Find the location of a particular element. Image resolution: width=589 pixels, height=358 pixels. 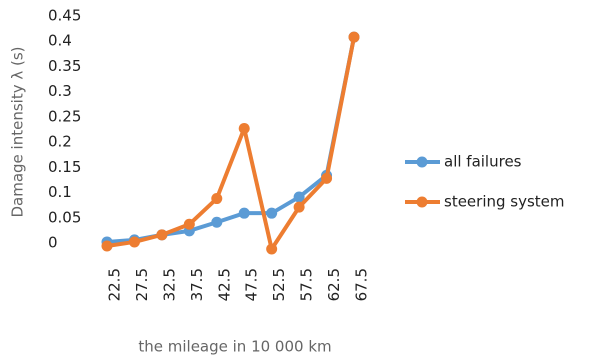

x-tick-label: 57.5 is located at coordinates (307, 284).